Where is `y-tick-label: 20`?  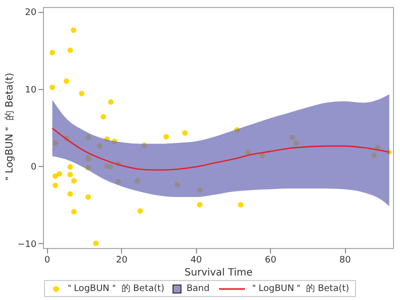
y-tick-label: 20 is located at coordinates (31, 13).